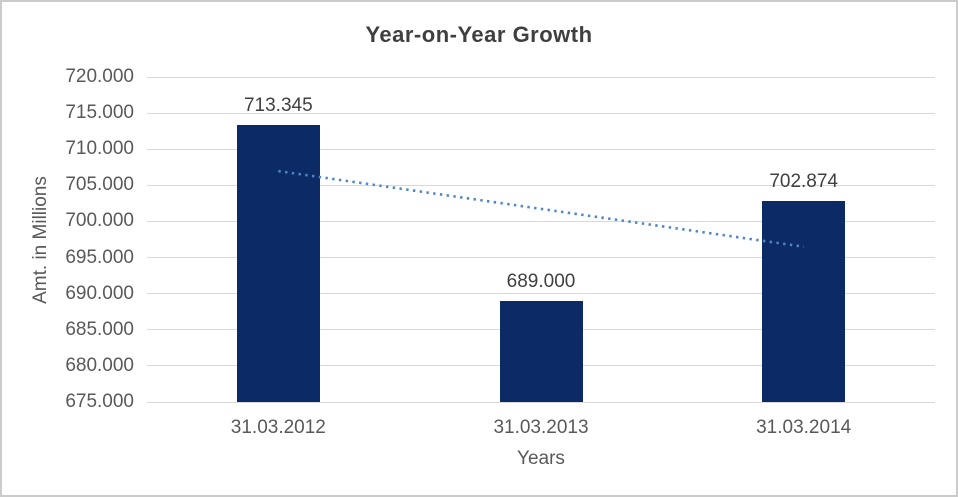 This screenshot has height=497, width=958. What do you see at coordinates (541, 458) in the screenshot?
I see `x-axis-title: Years` at bounding box center [541, 458].